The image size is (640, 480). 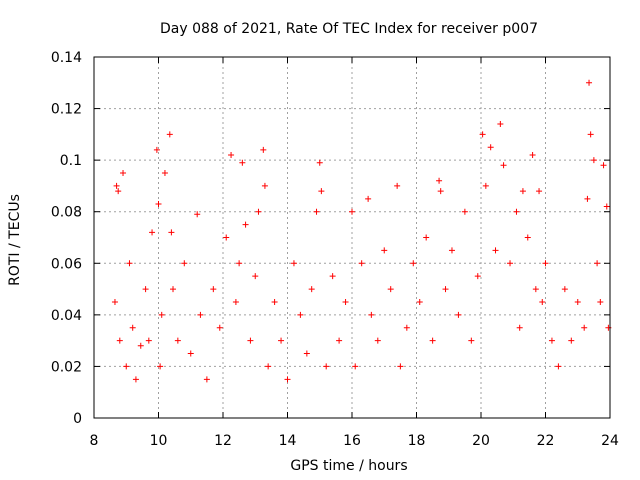 What do you see at coordinates (546, 441) in the screenshot?
I see `x-tick-label: 22` at bounding box center [546, 441].